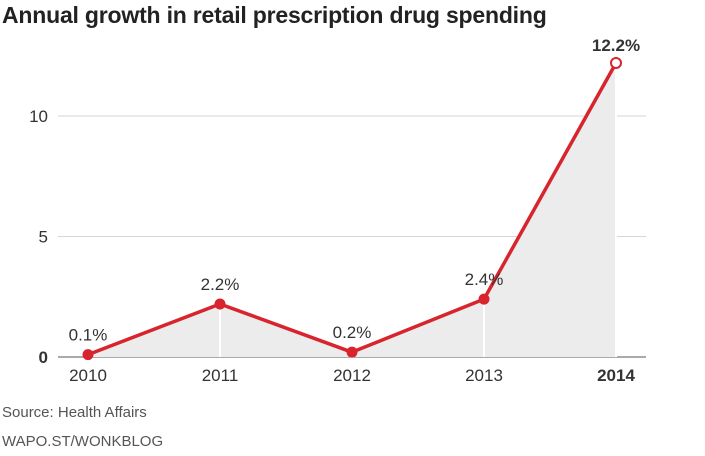  I want to click on x-tick-label-2014: 2014, so click(616, 375).